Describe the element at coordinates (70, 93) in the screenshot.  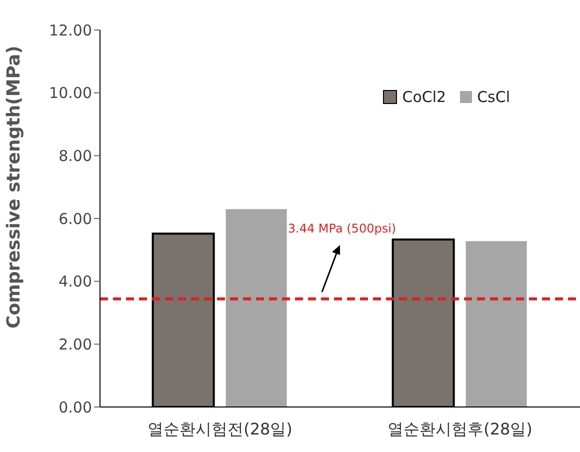
I see `y-tick-label: 10.00` at that location.